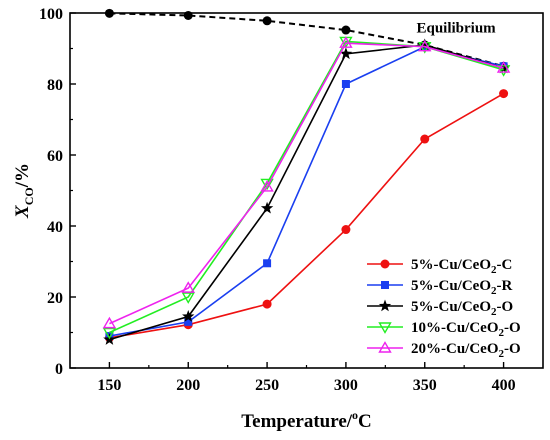  I want to click on legend-label: 20%-Cu/CeO2-O, so click(466, 350).